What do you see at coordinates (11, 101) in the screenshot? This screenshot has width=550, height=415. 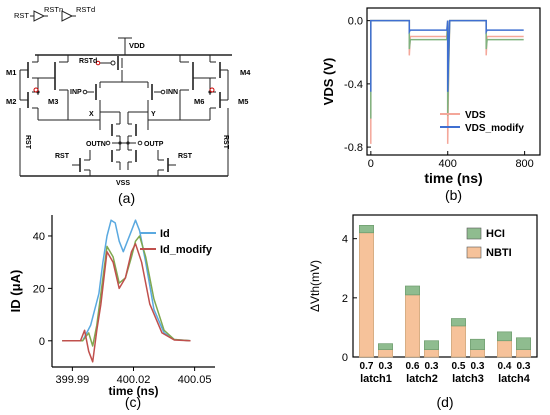 I see `label-m2: M2` at bounding box center [11, 101].